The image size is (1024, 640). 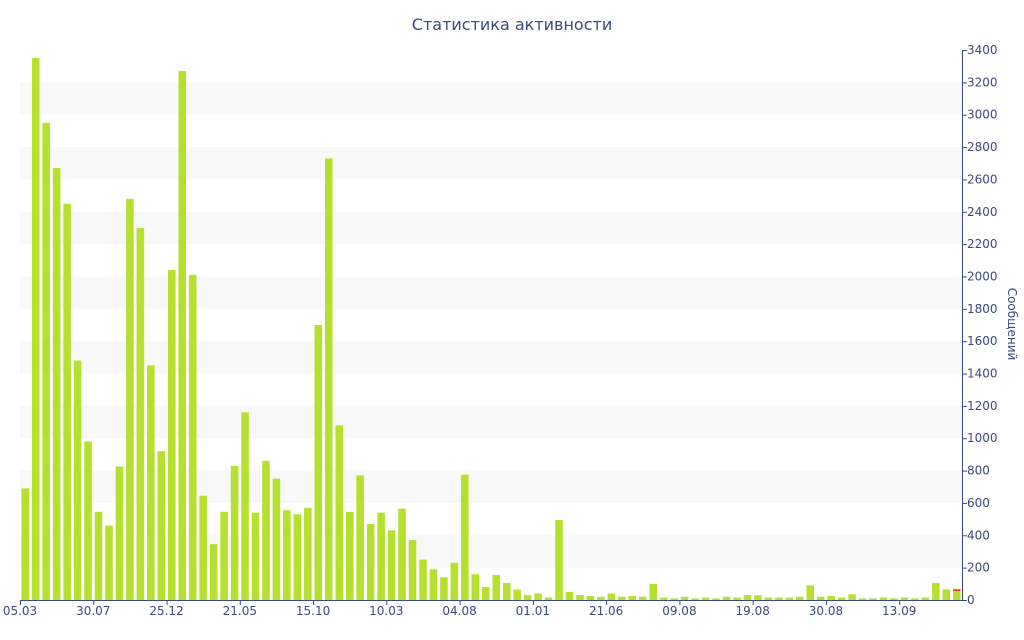 I want to click on x-tick-label: 30.08, so click(x=826, y=611).